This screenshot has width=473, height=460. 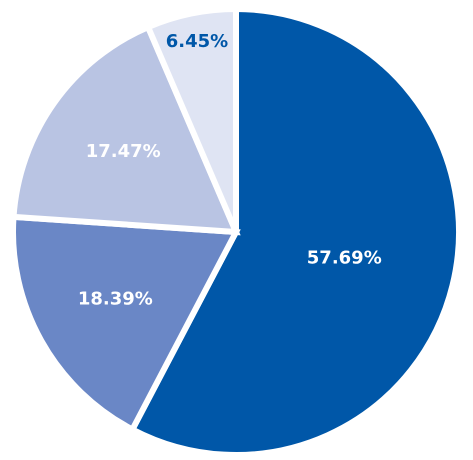 I want to click on data-label: 18.39%, so click(x=115, y=298).